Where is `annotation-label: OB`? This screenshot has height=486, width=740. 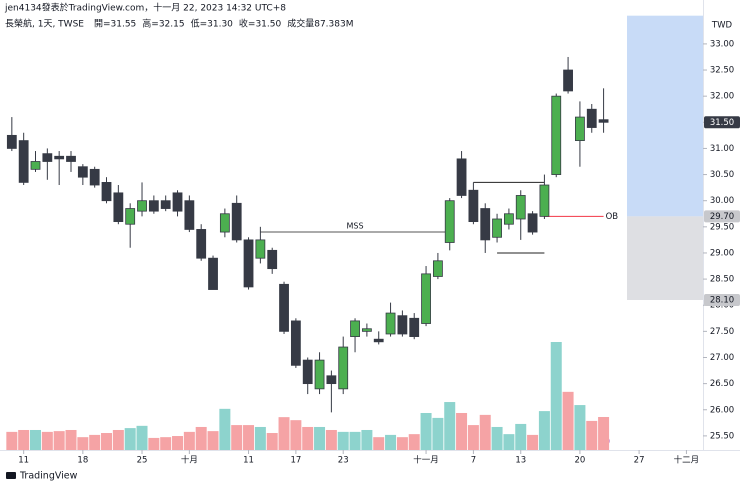
annotation-label: OB is located at coordinates (612, 217).